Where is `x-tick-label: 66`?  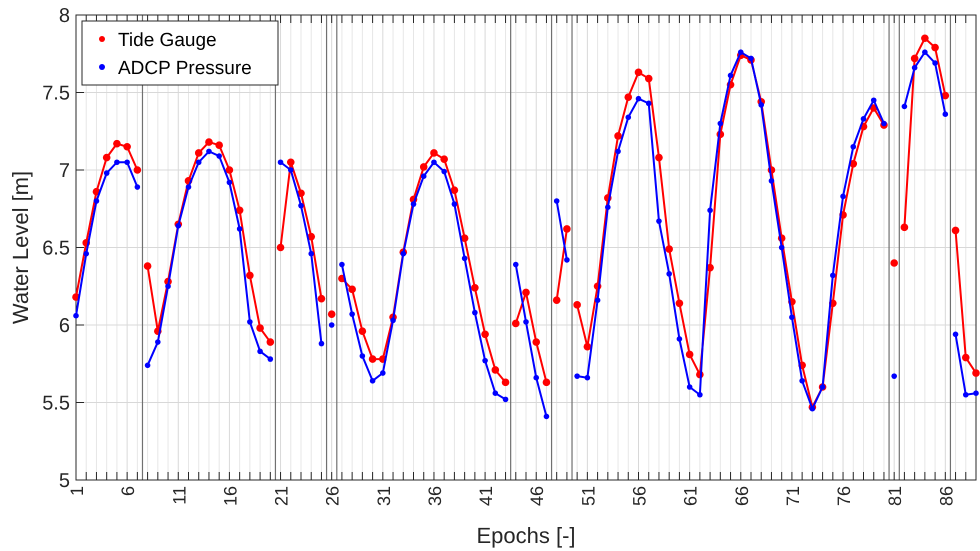 x-tick-label: 66 is located at coordinates (742, 496).